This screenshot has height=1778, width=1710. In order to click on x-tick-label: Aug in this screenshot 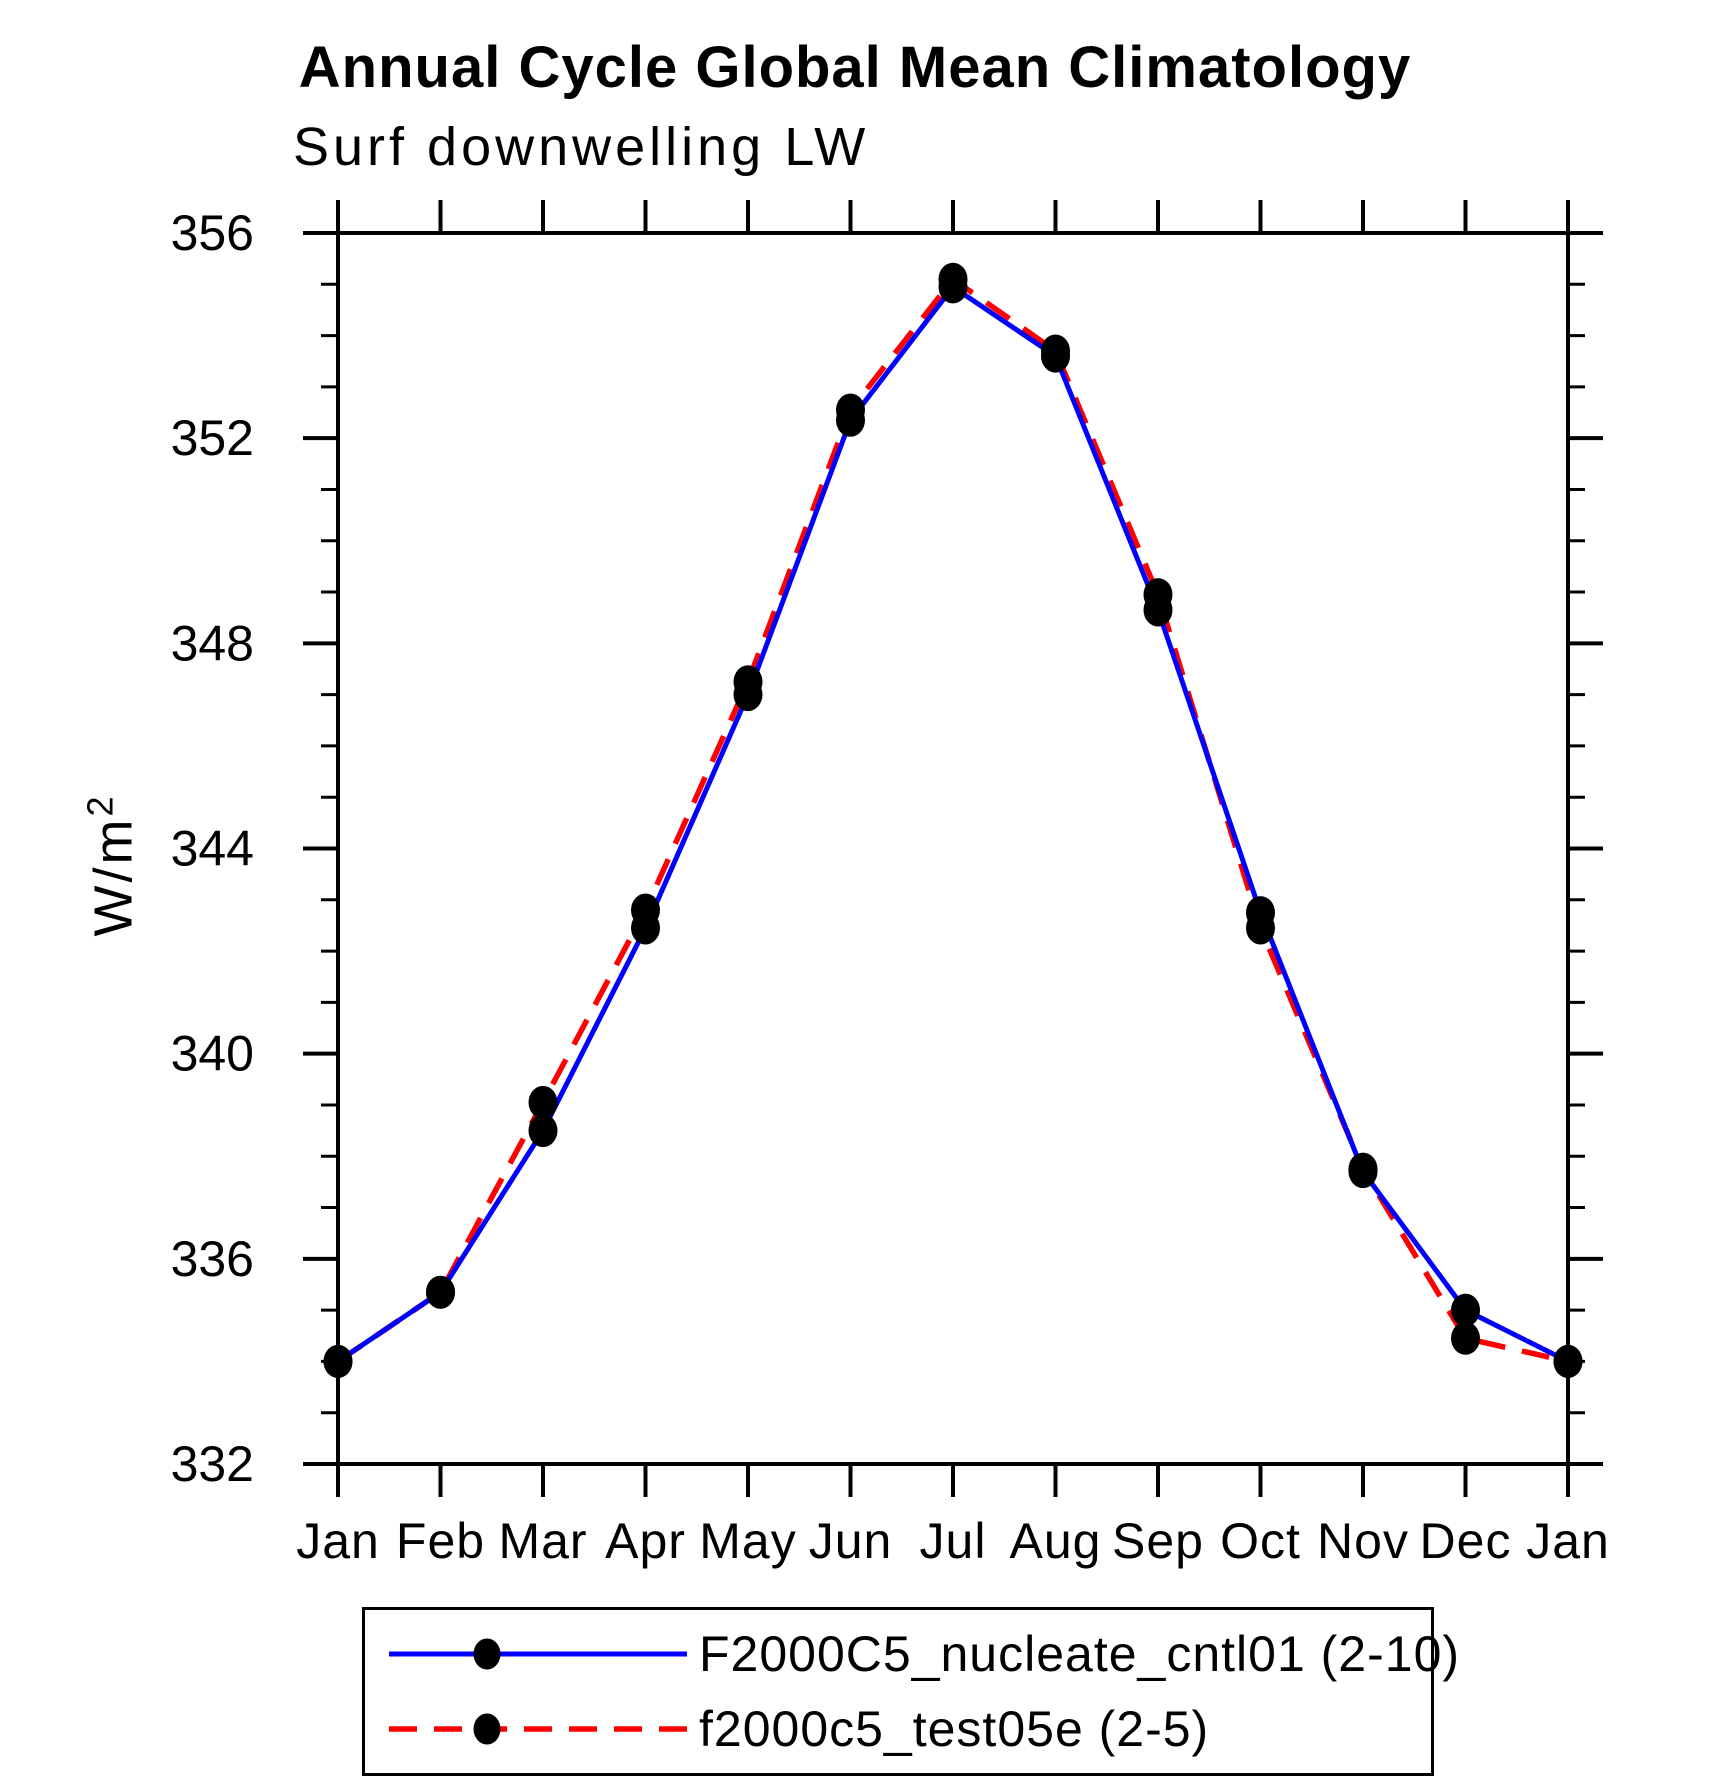, I will do `click(1056, 1541)`.